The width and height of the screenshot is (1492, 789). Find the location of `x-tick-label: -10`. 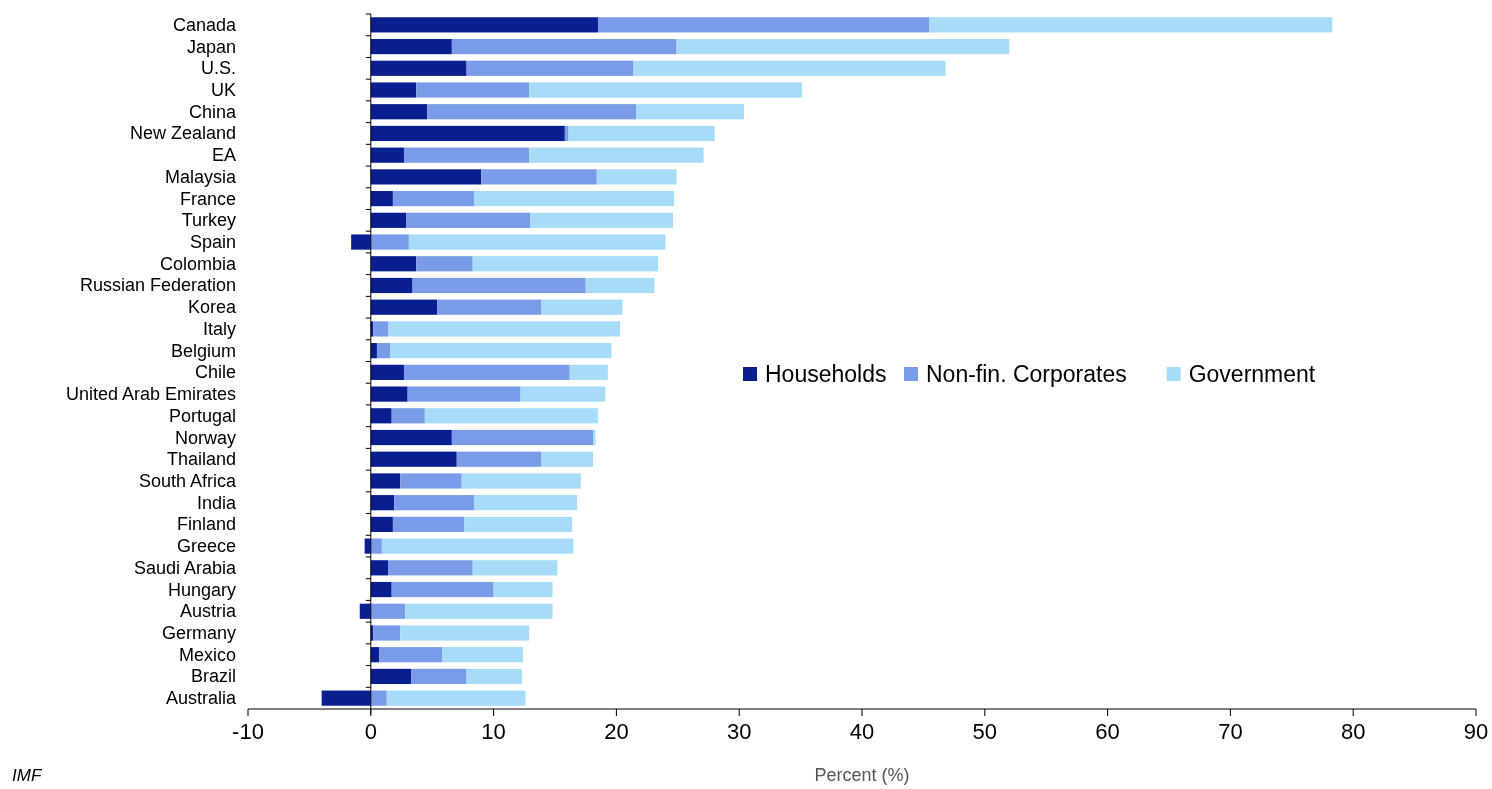

x-tick-label: -10 is located at coordinates (248, 731).